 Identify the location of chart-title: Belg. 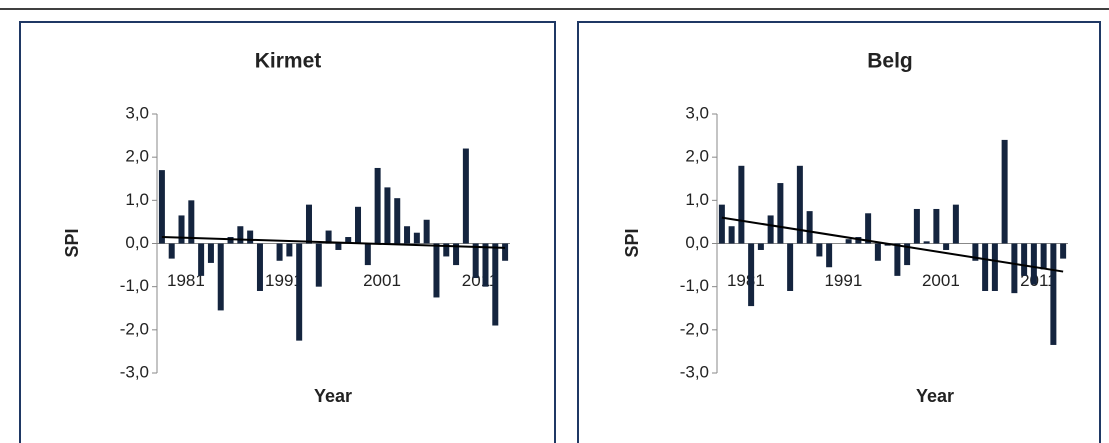
(890, 61).